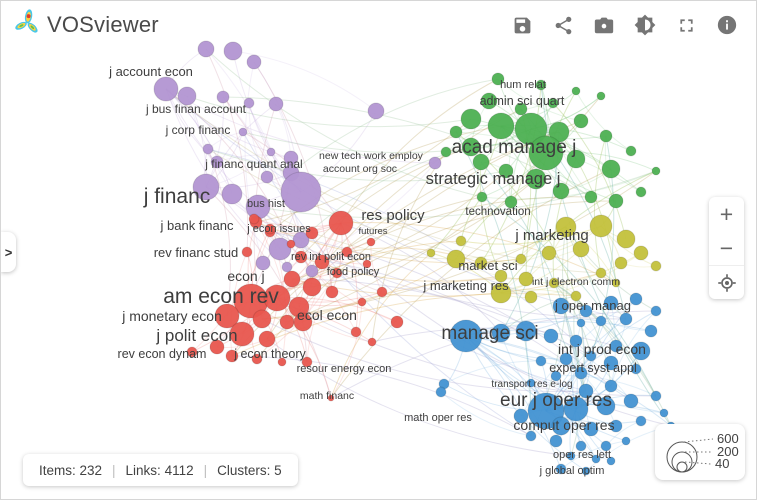 The height and width of the screenshot is (500, 757). Describe the element at coordinates (465, 285) in the screenshot. I see `node-label: j marketing res` at that location.